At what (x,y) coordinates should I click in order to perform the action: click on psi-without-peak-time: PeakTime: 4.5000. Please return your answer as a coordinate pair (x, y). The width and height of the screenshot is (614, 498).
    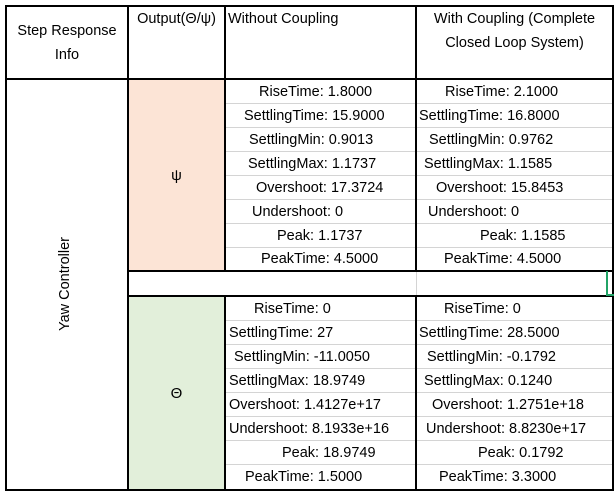
    Looking at the image, I should click on (320, 259).